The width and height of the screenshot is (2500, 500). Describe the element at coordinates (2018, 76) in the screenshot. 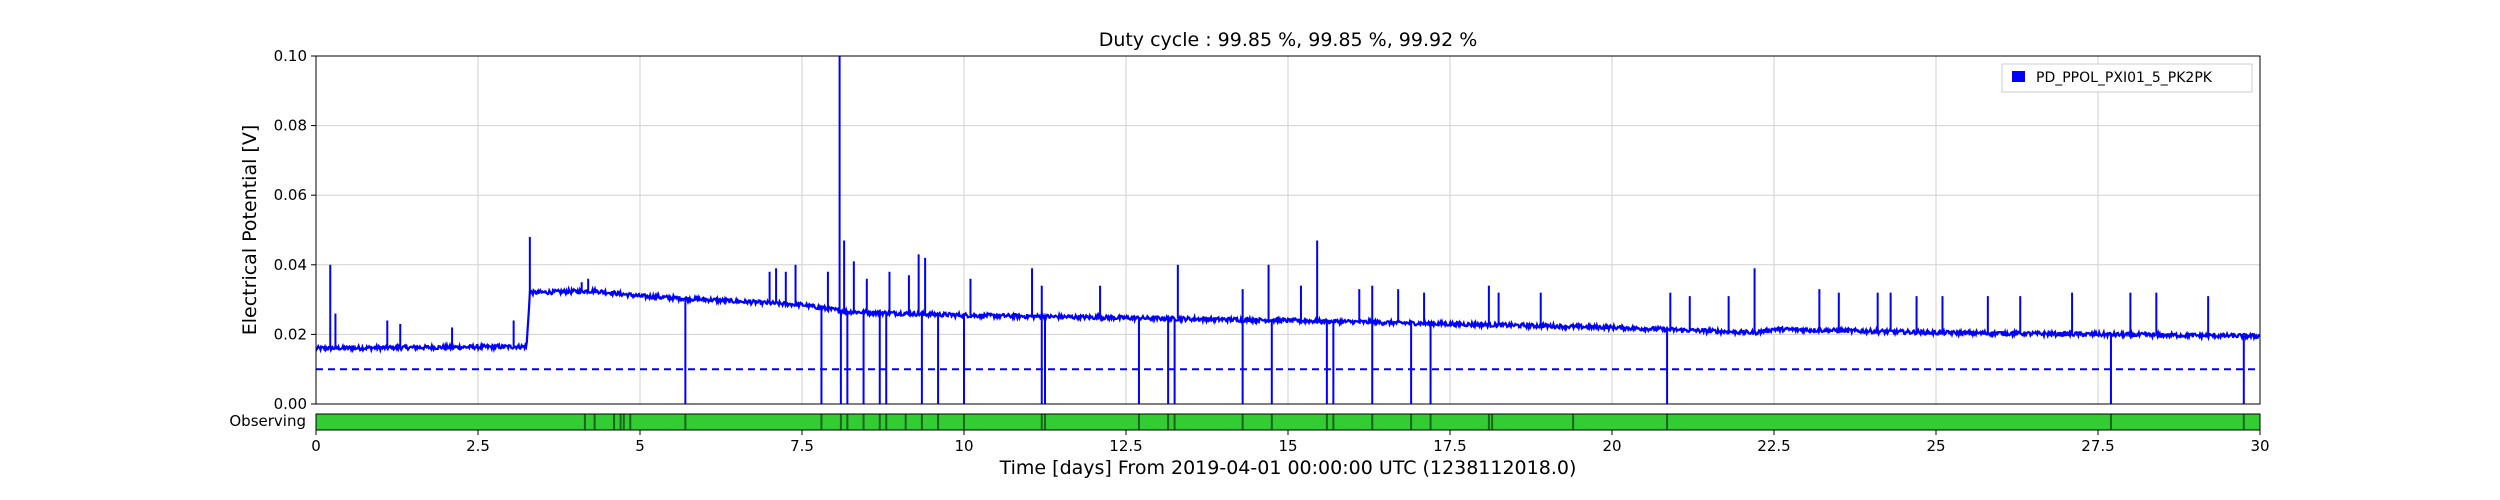

I see `legend-swatch` at that location.